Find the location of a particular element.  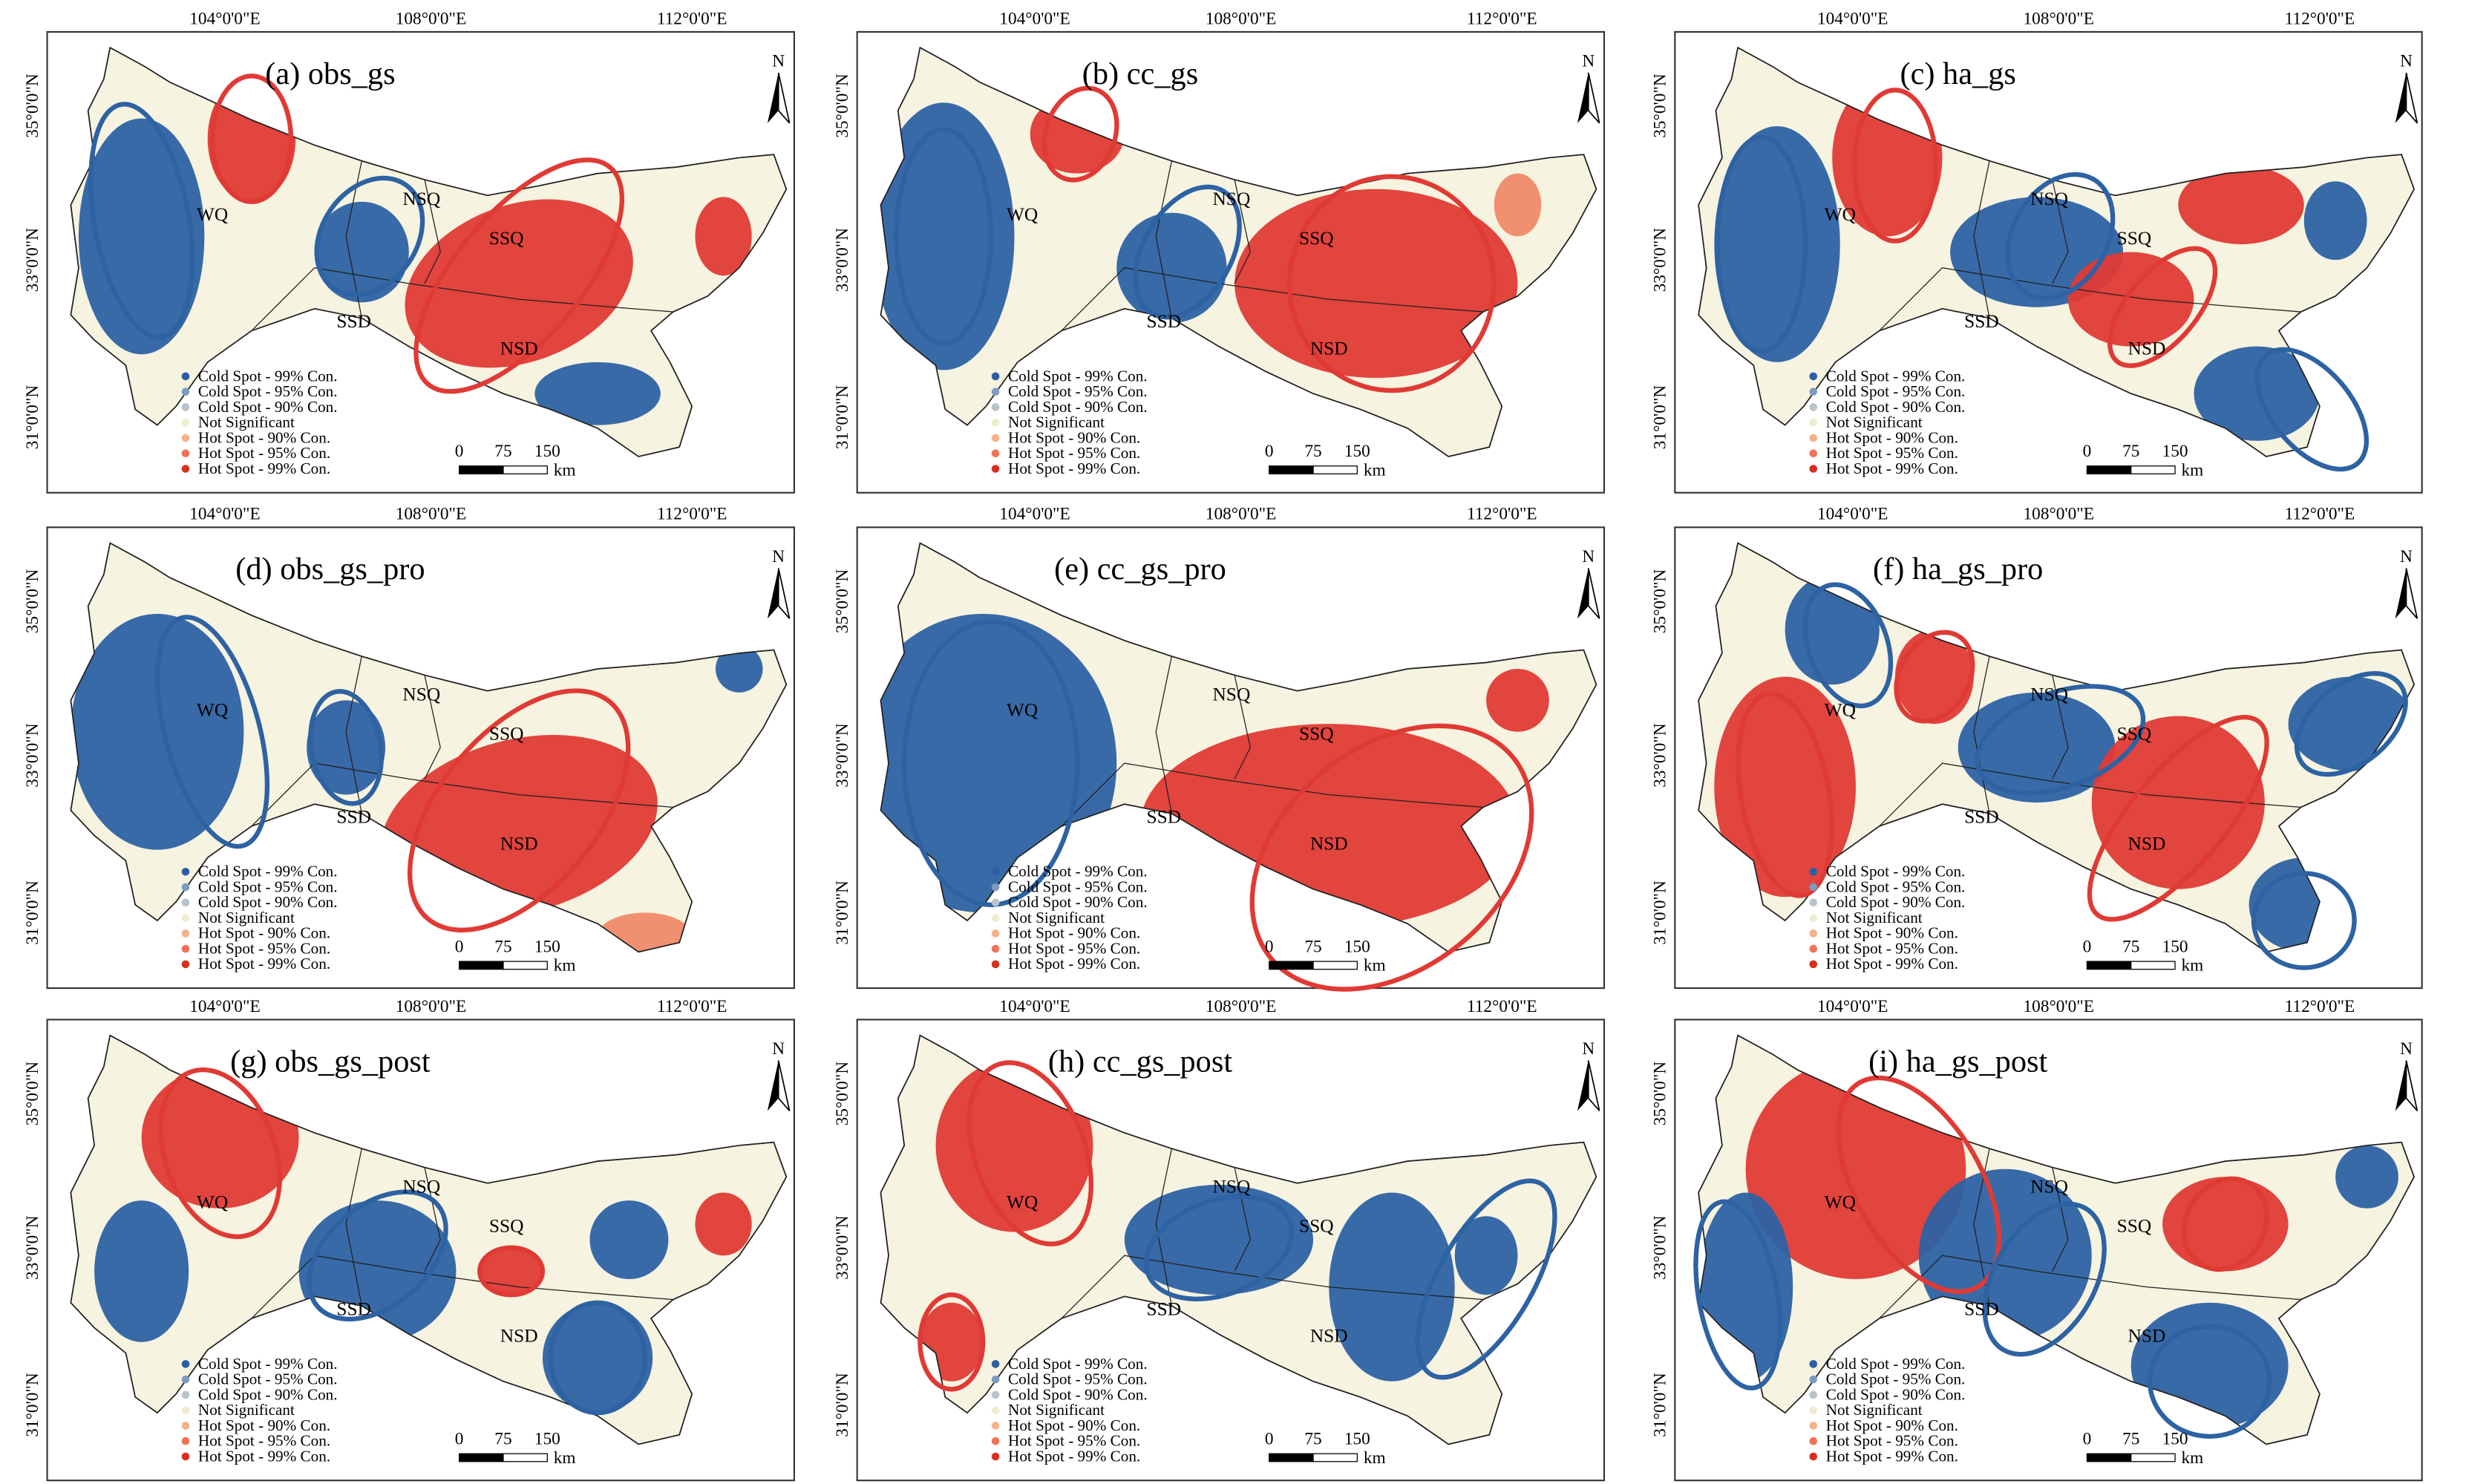

latitude-label: 31°0'0"N is located at coordinates (32, 1405).